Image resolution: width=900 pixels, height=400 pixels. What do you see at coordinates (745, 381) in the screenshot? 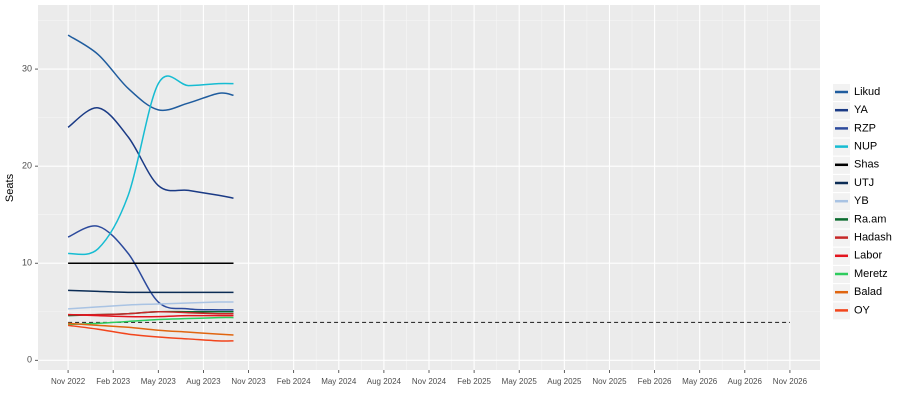
I see `x-tick-label: Aug 2026` at bounding box center [745, 381].